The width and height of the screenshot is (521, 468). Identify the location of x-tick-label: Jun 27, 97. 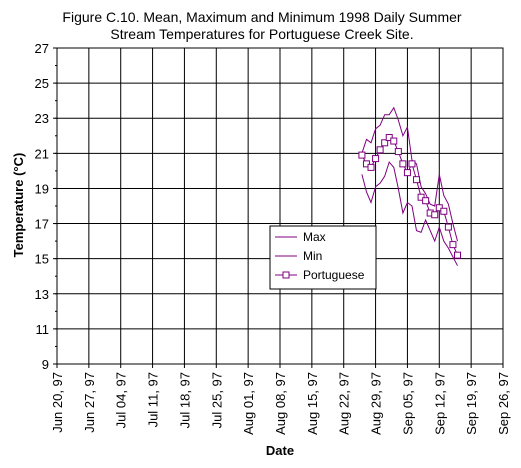
(89, 402).